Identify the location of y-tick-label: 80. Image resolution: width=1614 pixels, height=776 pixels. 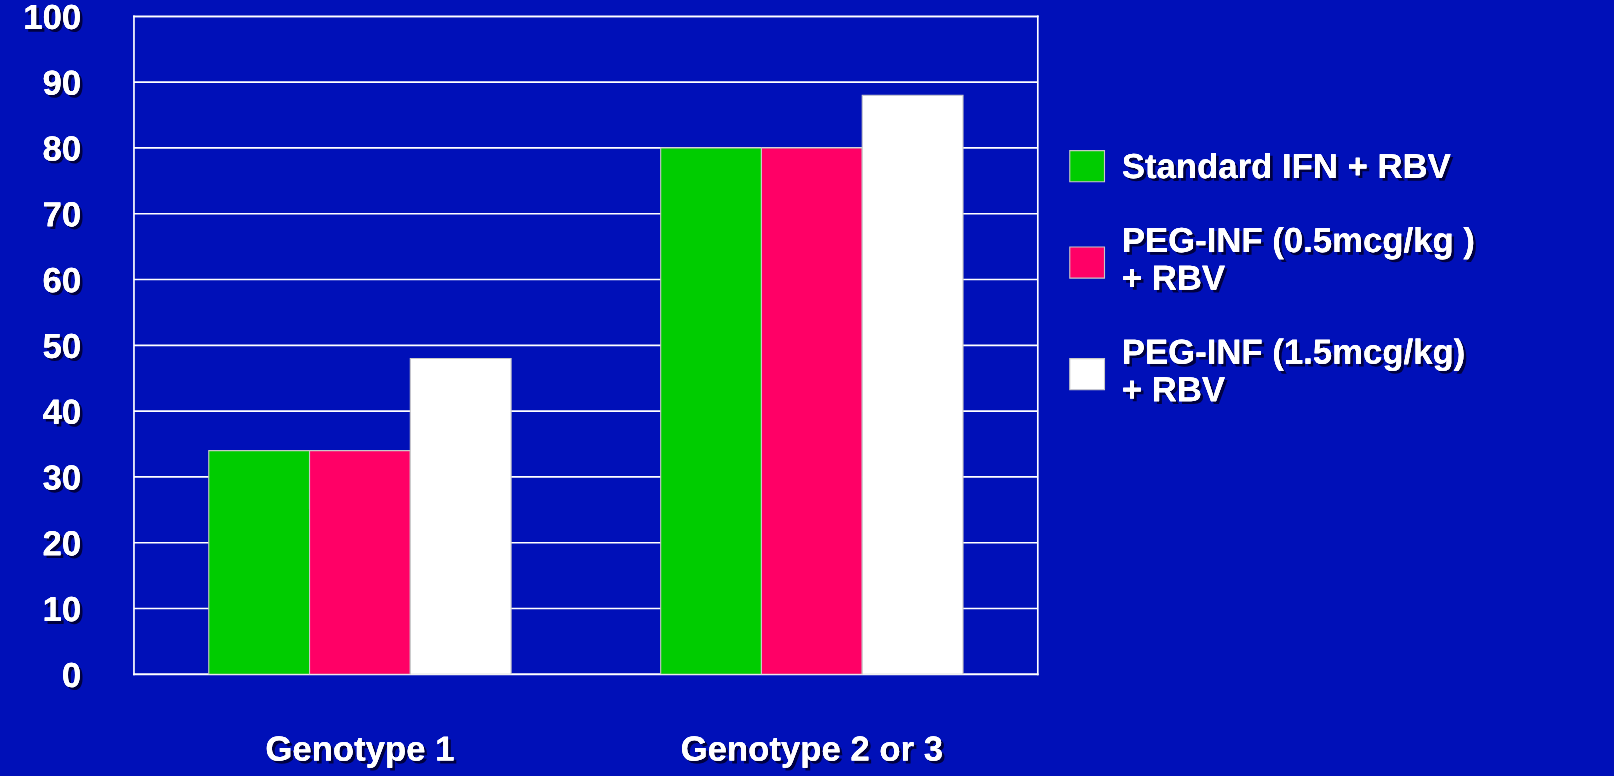
(63, 150).